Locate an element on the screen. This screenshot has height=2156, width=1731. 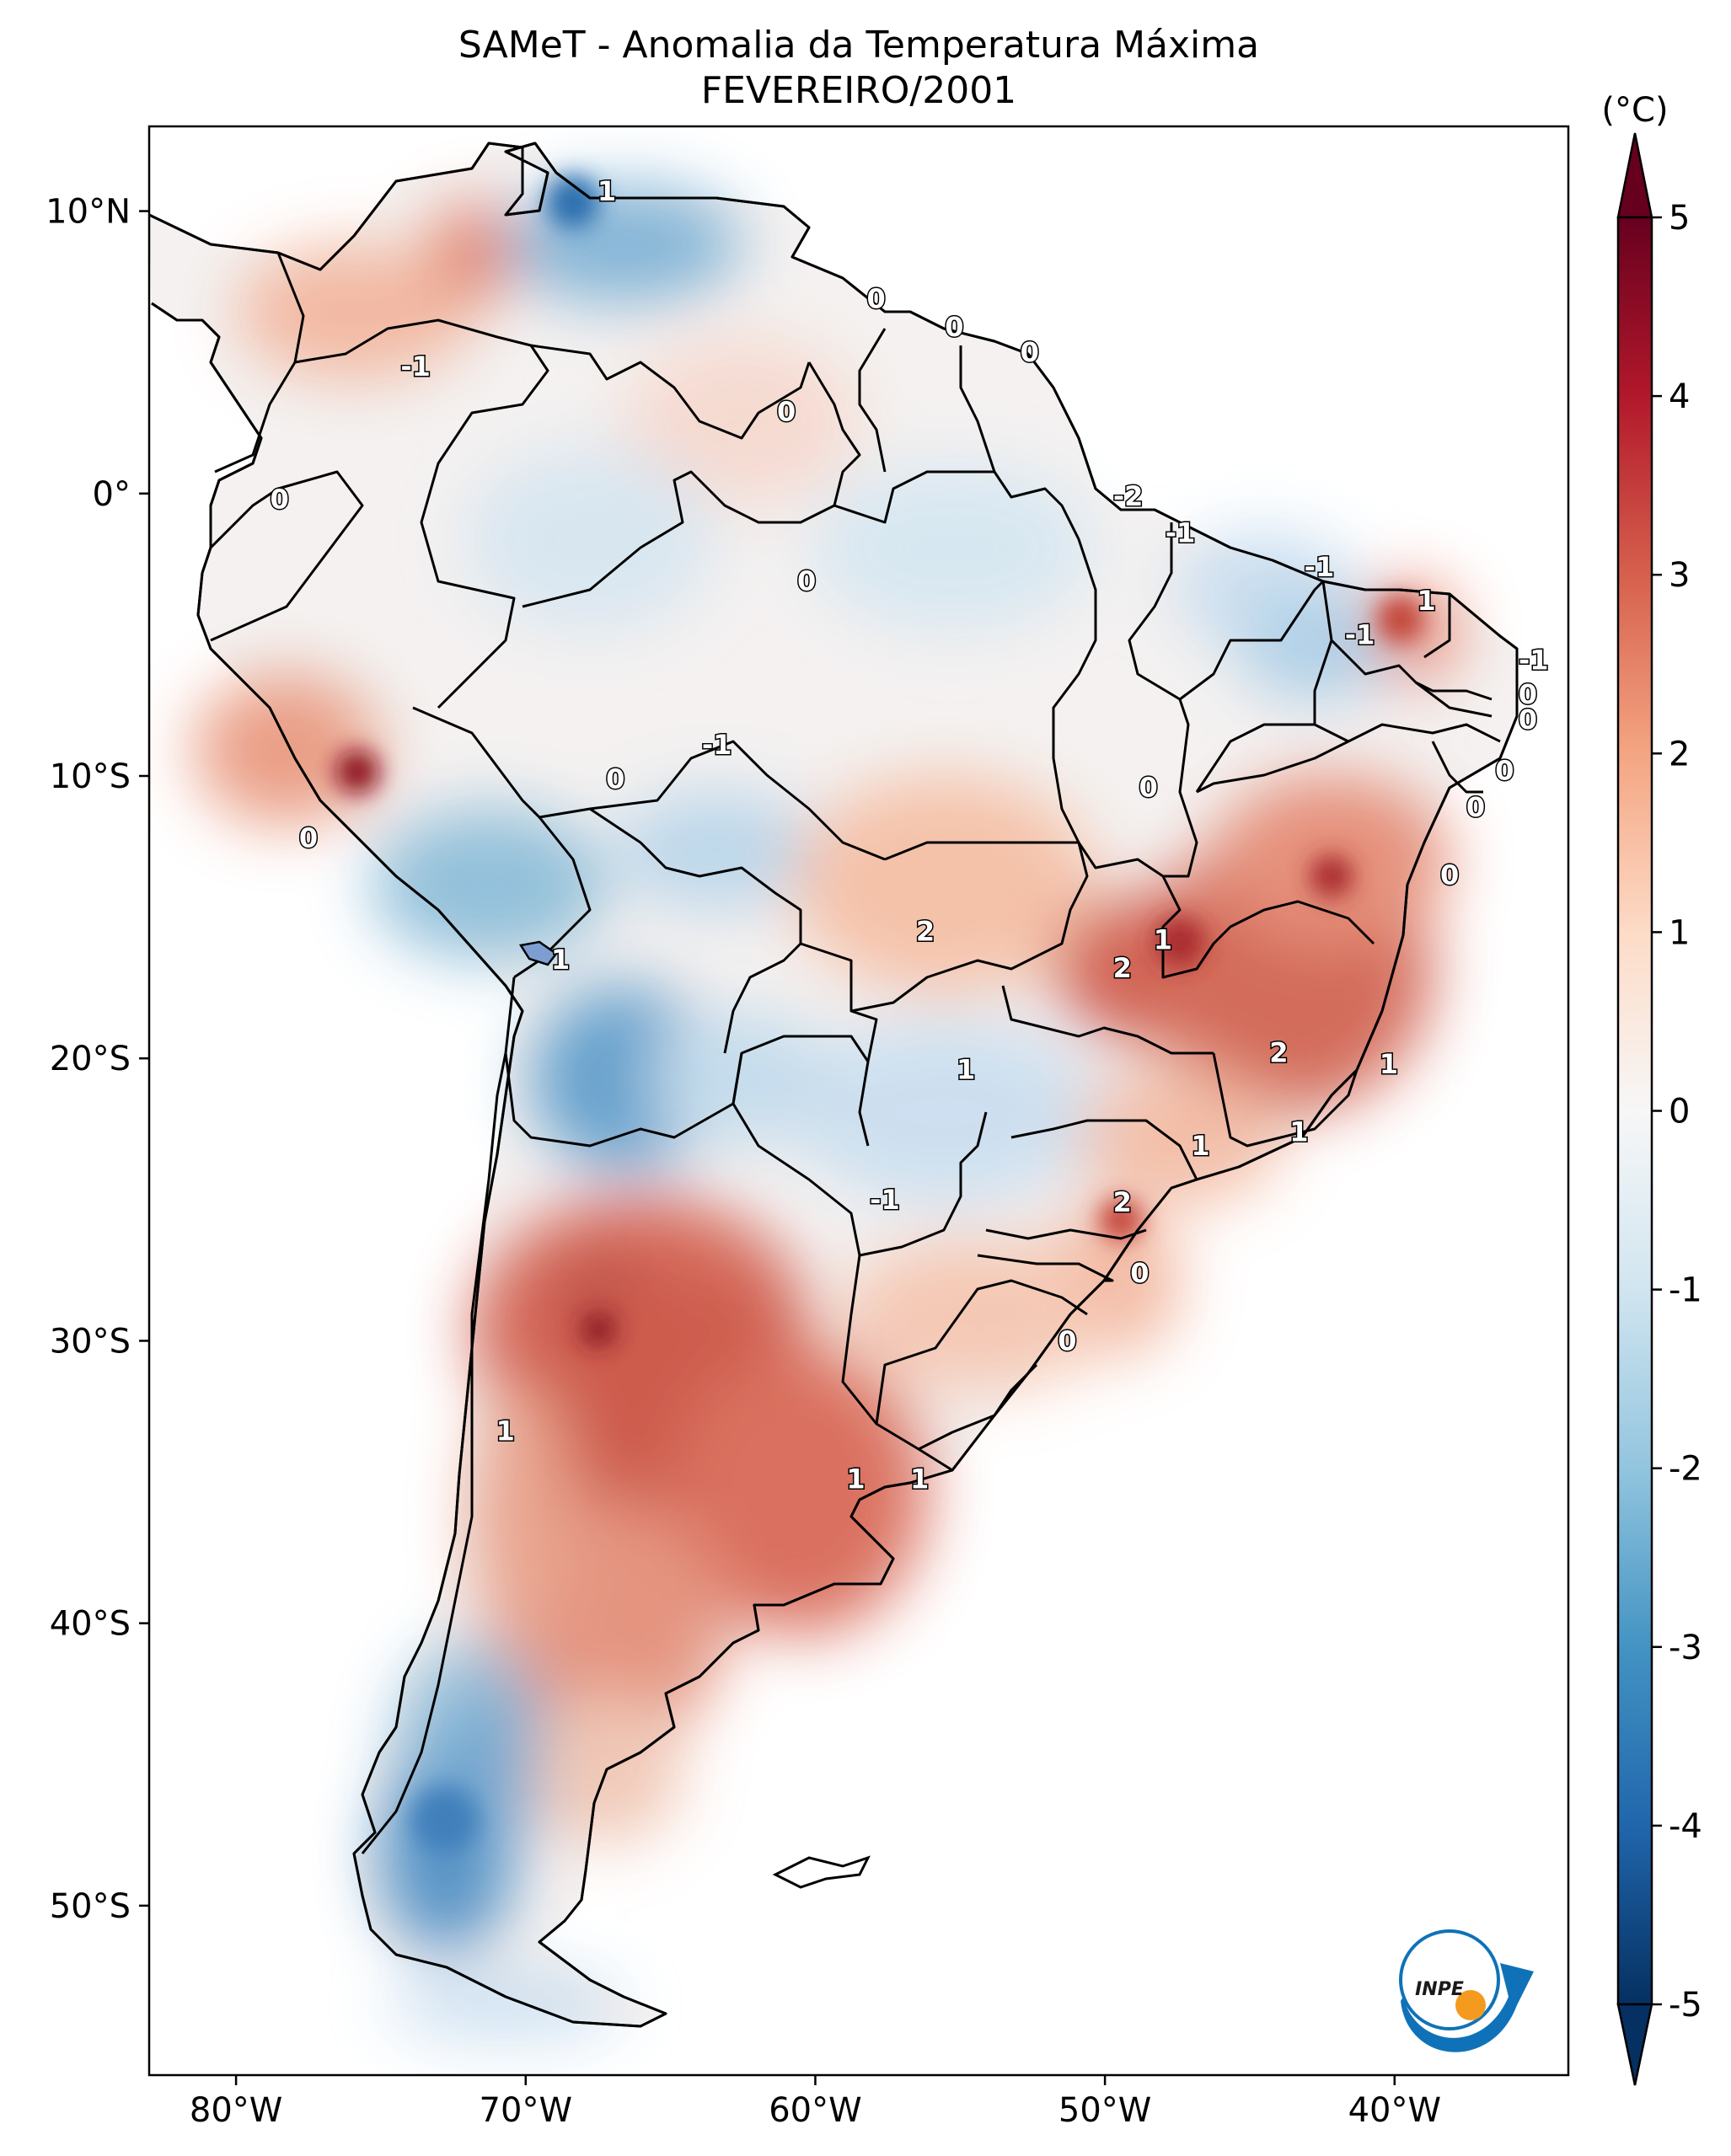
border-guianas-brazil is located at coordinates (956, 505).